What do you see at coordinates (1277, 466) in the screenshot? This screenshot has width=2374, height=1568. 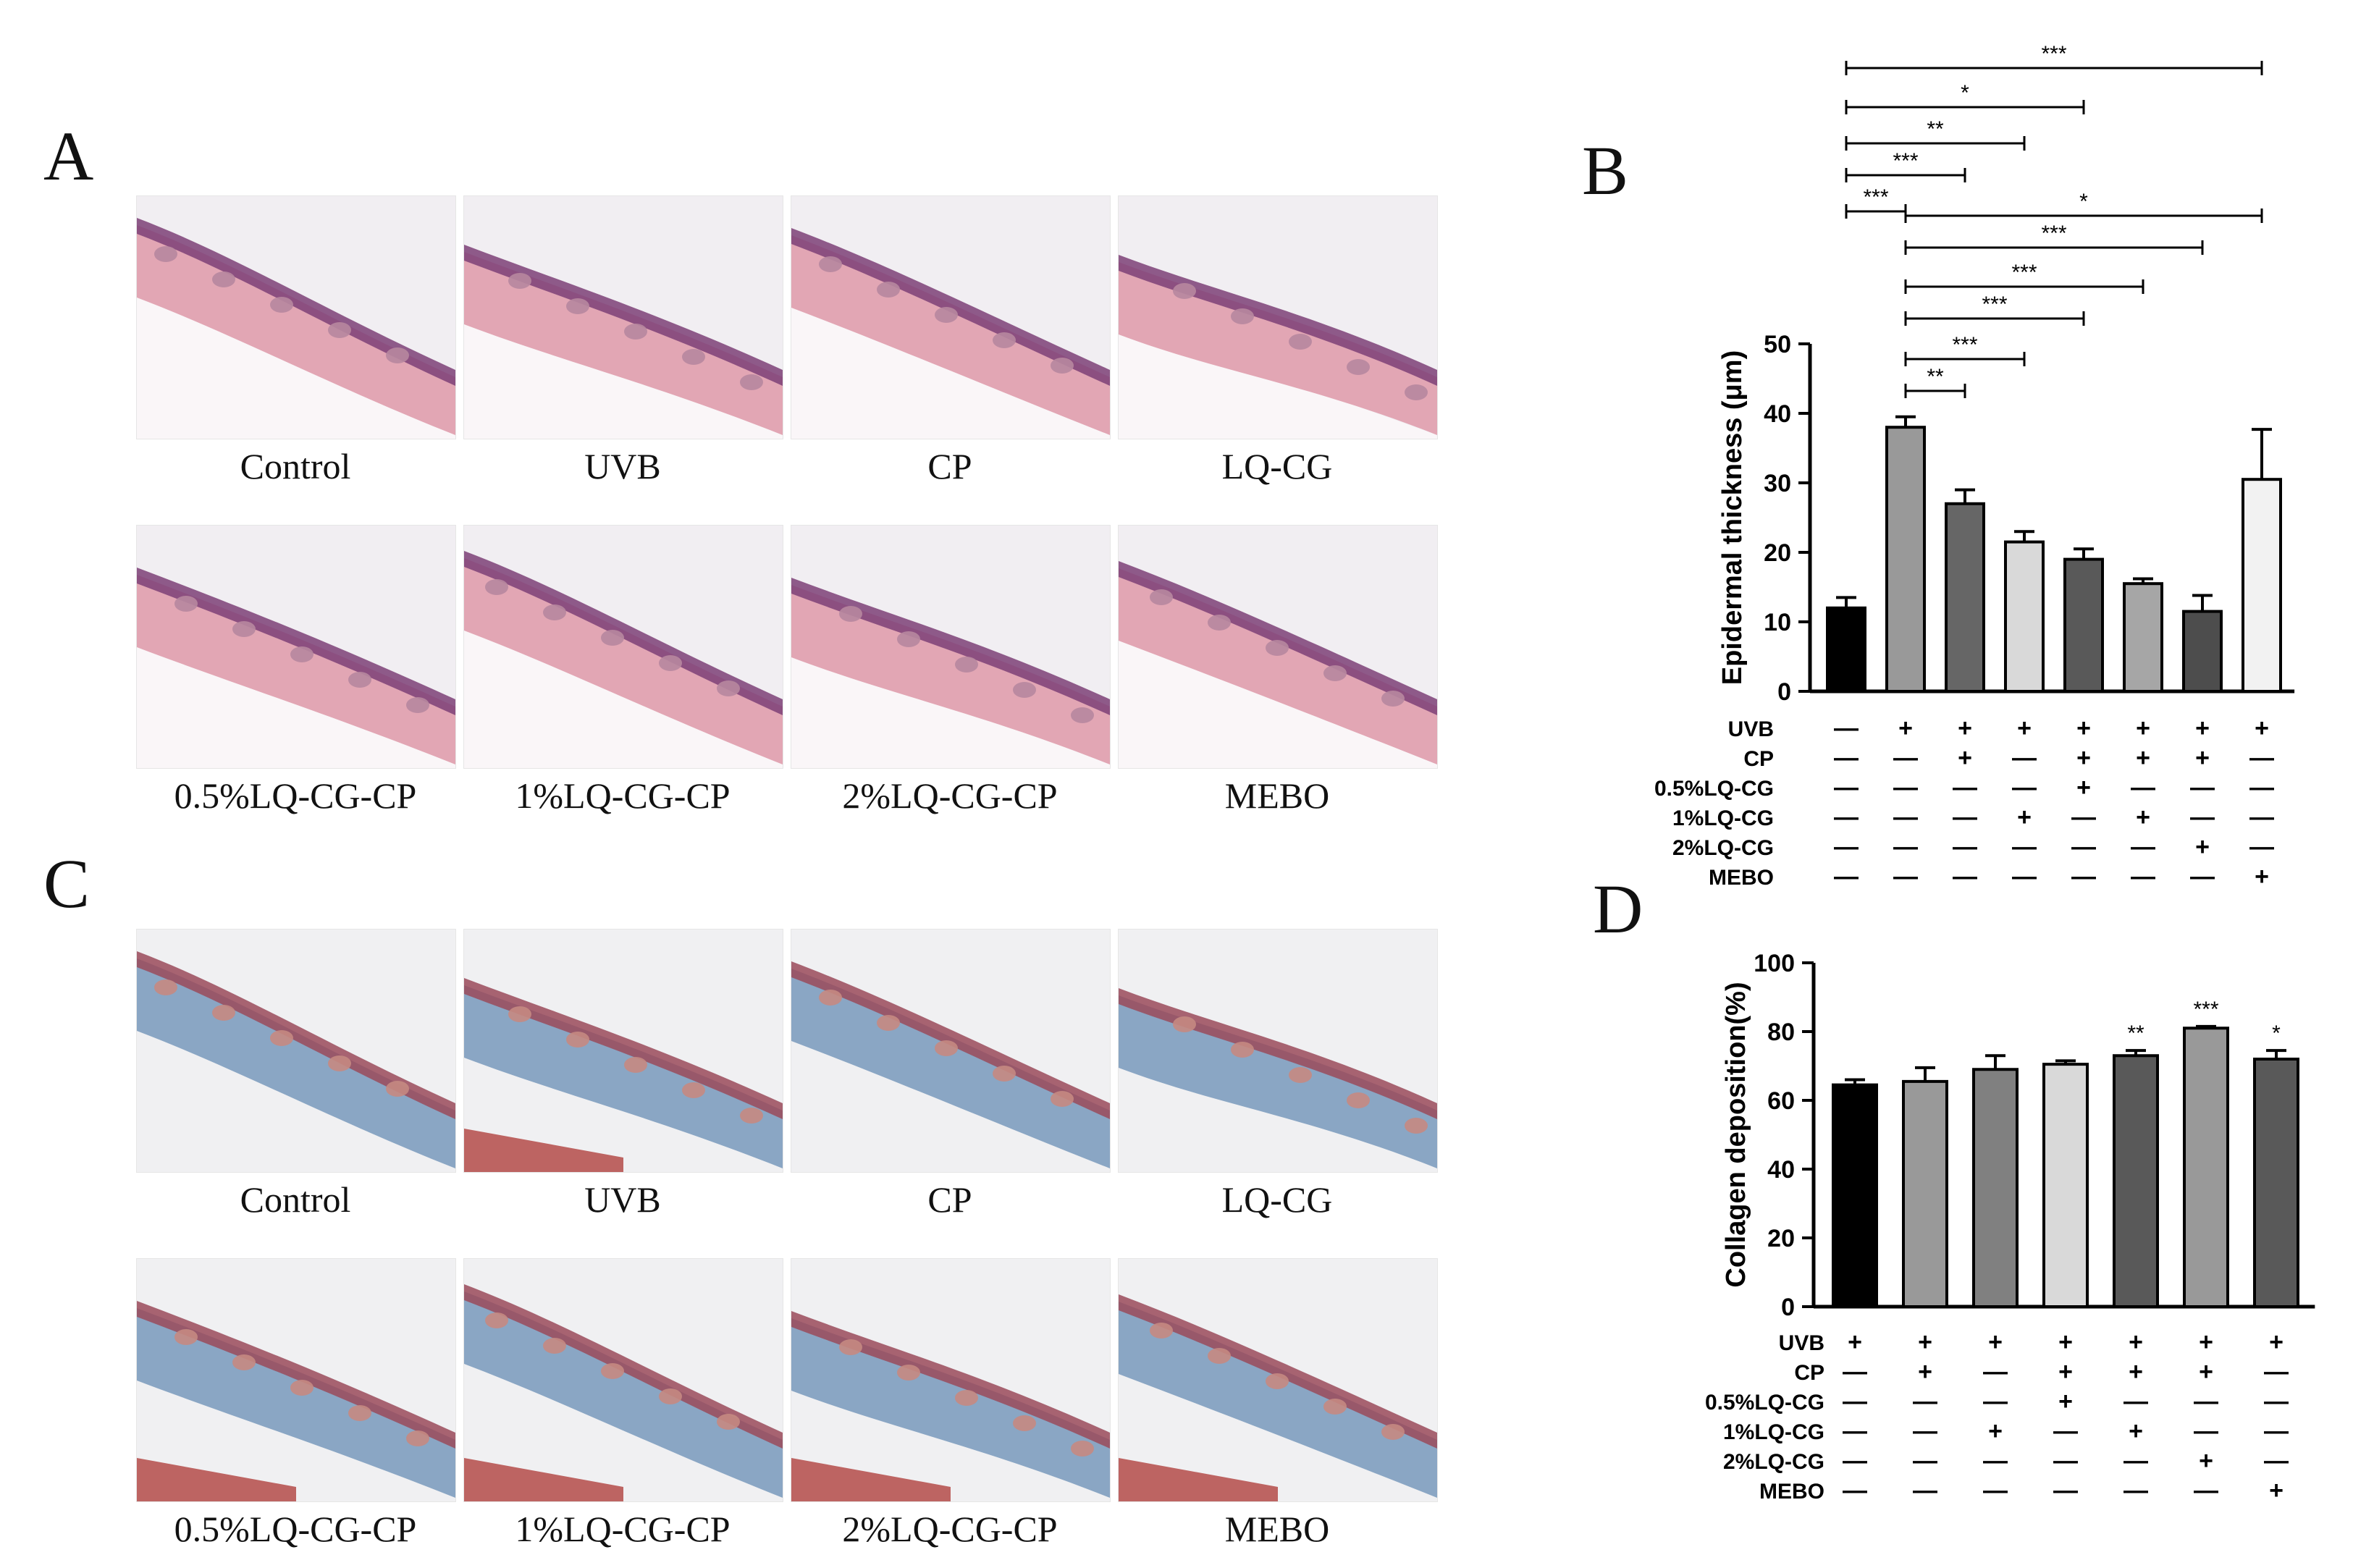 I see `micrograph-caption: LQ-CG` at bounding box center [1277, 466].